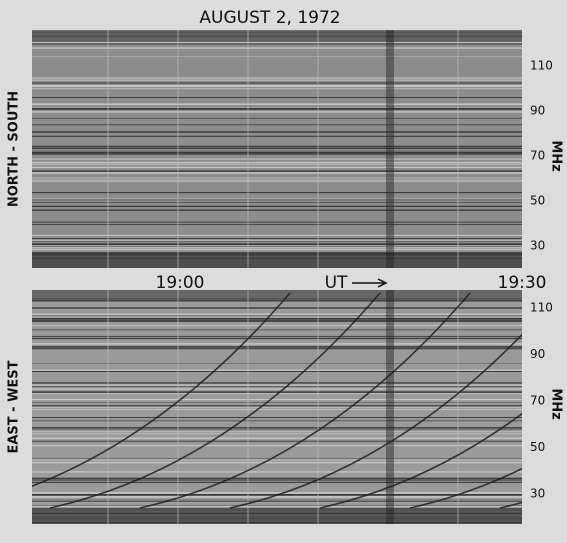  Describe the element at coordinates (370, 283) in the screenshot. I see `arrow` at that location.